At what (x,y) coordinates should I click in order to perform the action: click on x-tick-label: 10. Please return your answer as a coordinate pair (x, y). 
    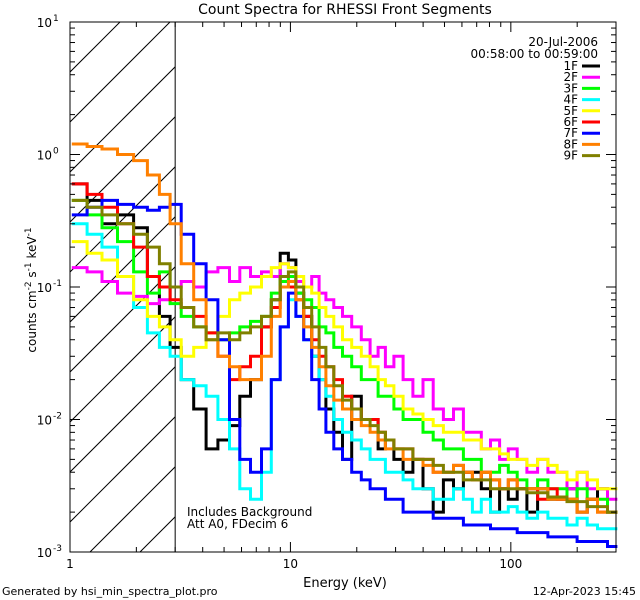
    Looking at the image, I should click on (290, 564).